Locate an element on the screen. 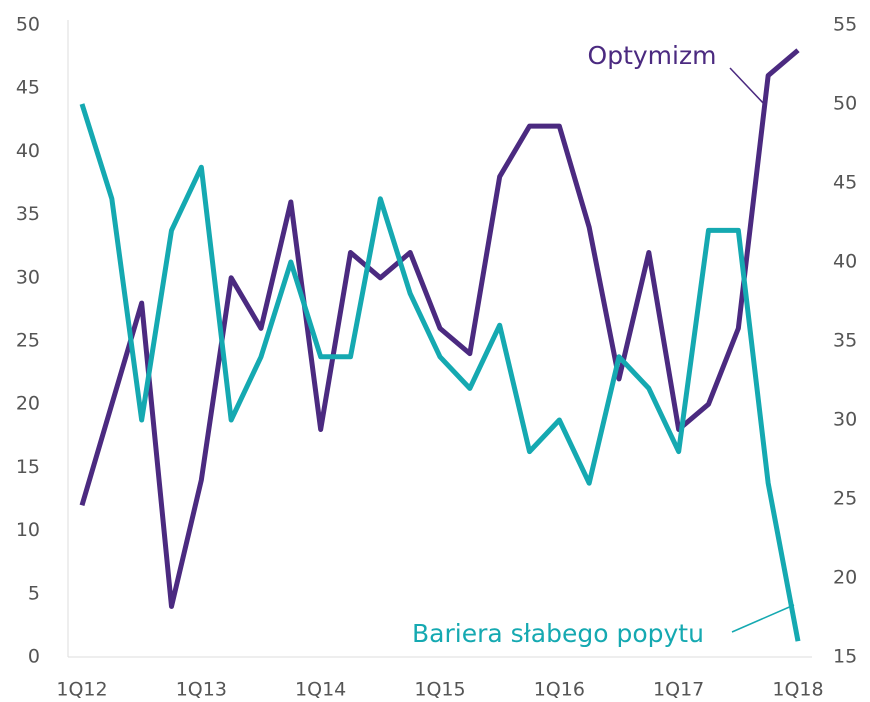  y2-tick-label: 15 is located at coordinates (845, 657).